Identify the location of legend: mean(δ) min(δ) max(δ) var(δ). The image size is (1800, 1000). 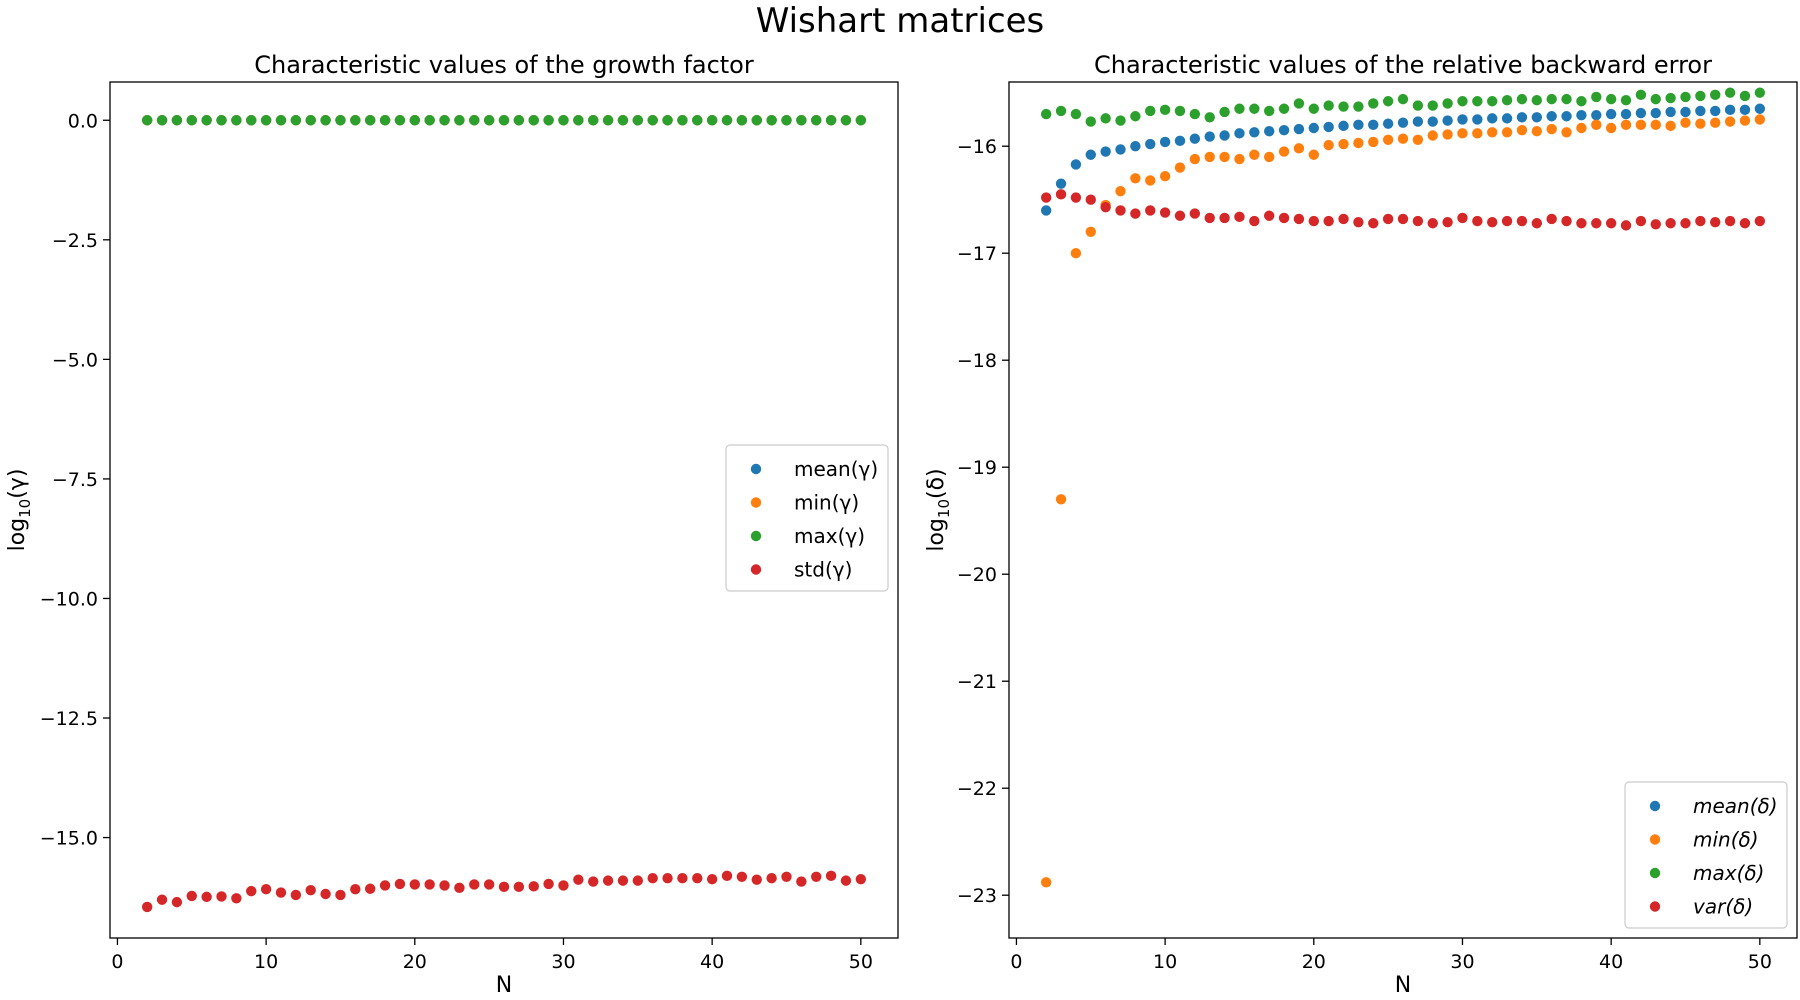
(1706, 855).